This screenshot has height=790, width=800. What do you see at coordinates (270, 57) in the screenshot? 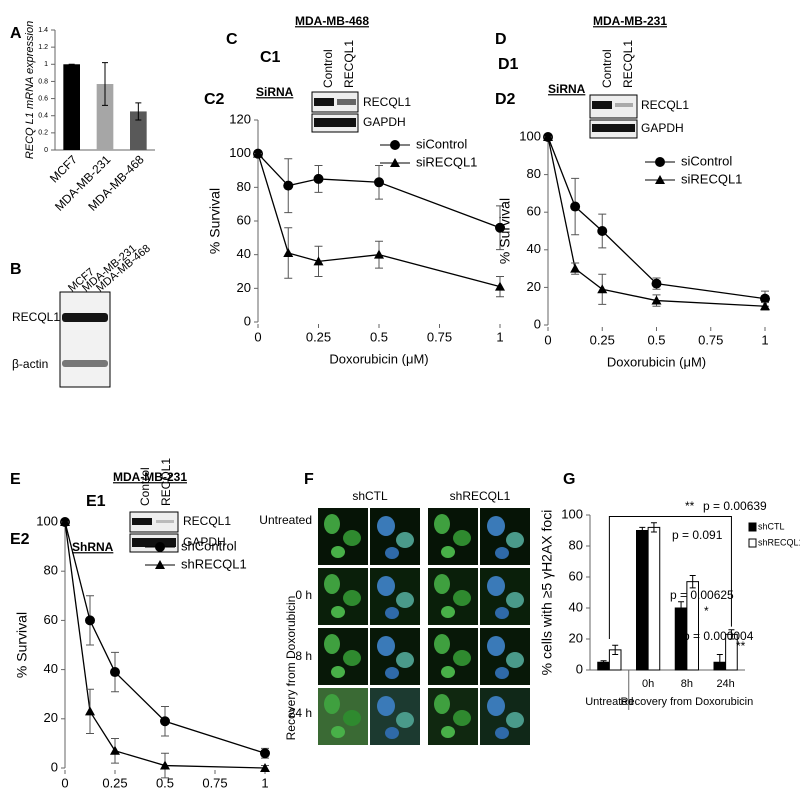
I see `panel-label: C1` at bounding box center [270, 57].